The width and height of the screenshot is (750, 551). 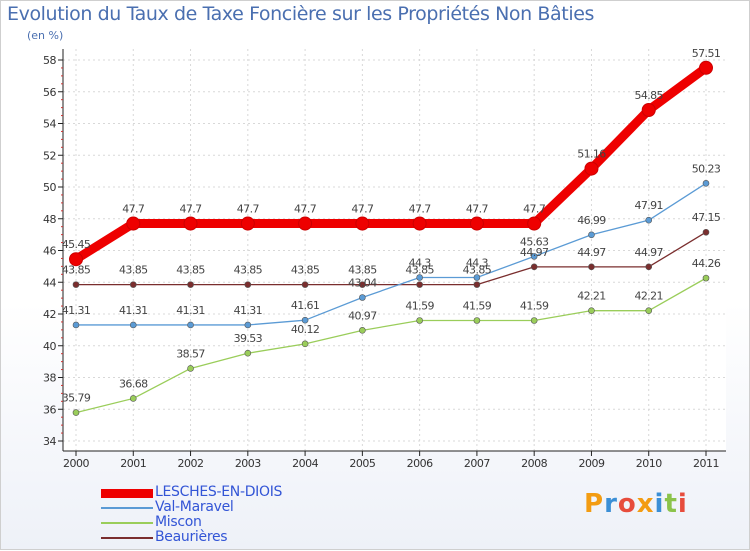 I want to click on y-tick-label: 40, so click(x=49, y=346).